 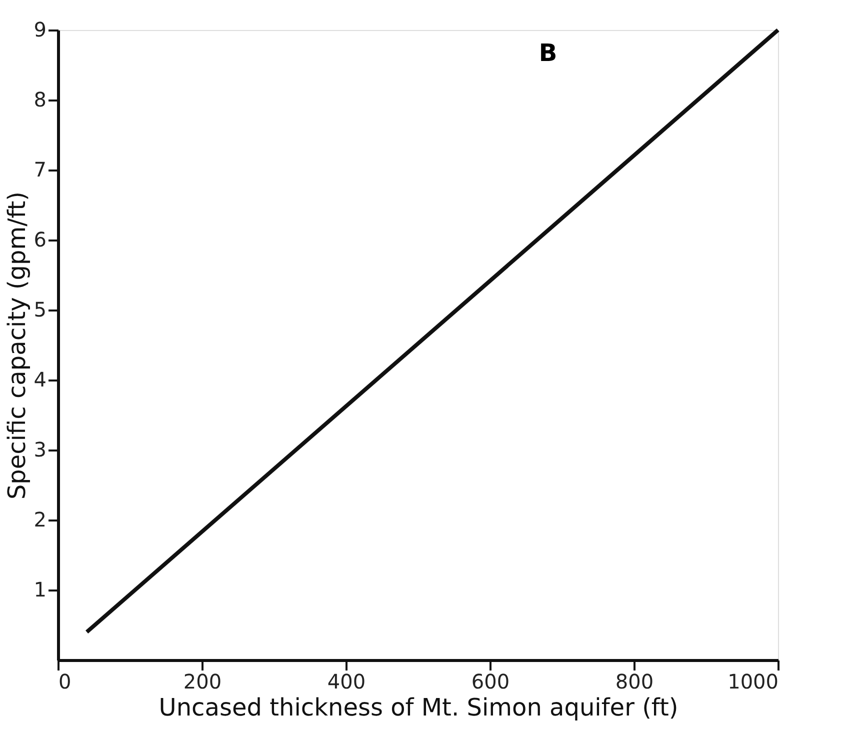 What do you see at coordinates (40, 100) in the screenshot?
I see `y-tick-label: 8` at bounding box center [40, 100].